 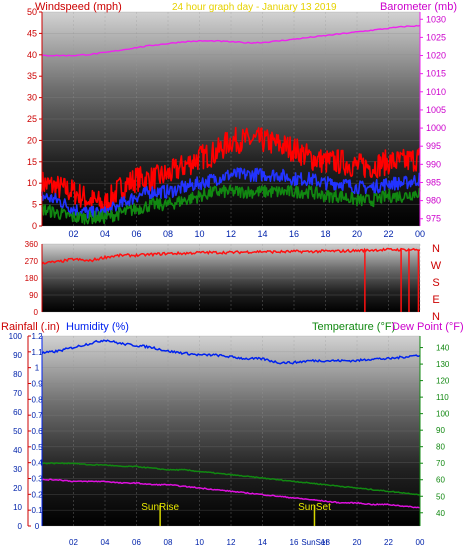 I want to click on graph-title: 24 hour graph day - January 13 2019, so click(x=254, y=7).